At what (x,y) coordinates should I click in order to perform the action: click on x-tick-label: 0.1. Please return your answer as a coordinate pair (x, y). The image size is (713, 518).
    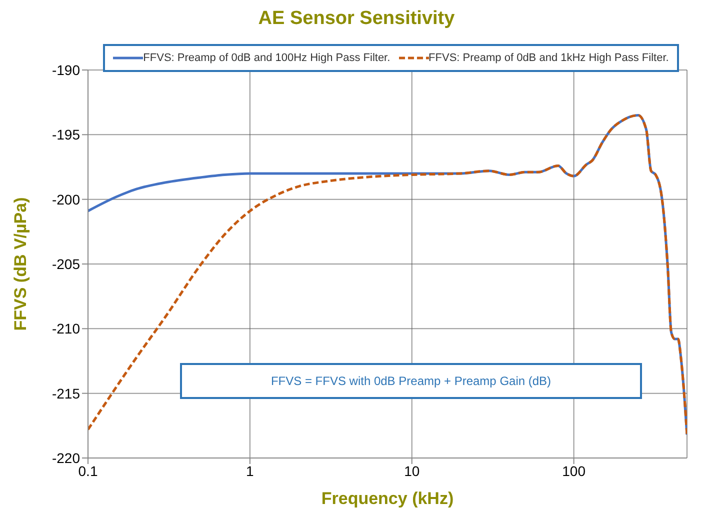
    Looking at the image, I should click on (88, 470).